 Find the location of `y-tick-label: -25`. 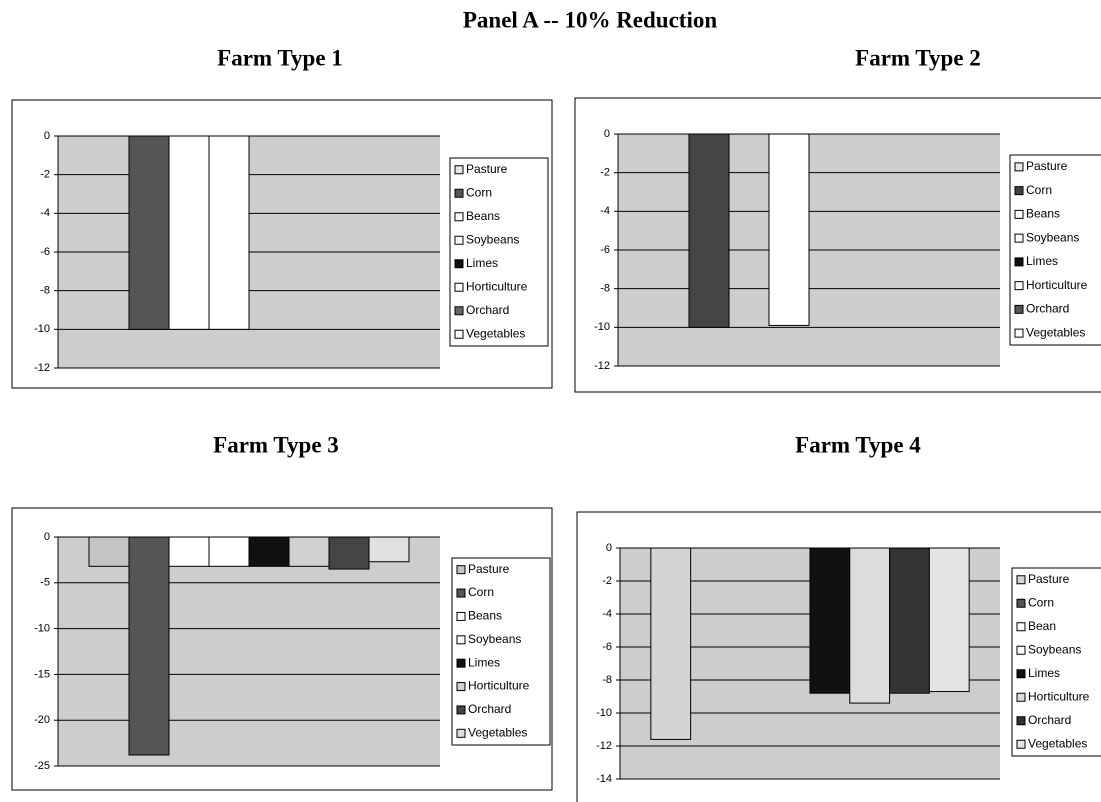

y-tick-label: -25 is located at coordinates (42, 766).